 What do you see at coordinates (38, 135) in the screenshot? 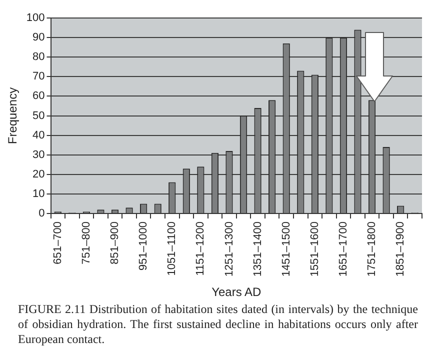
I see `y-tick-label: 40` at bounding box center [38, 135].